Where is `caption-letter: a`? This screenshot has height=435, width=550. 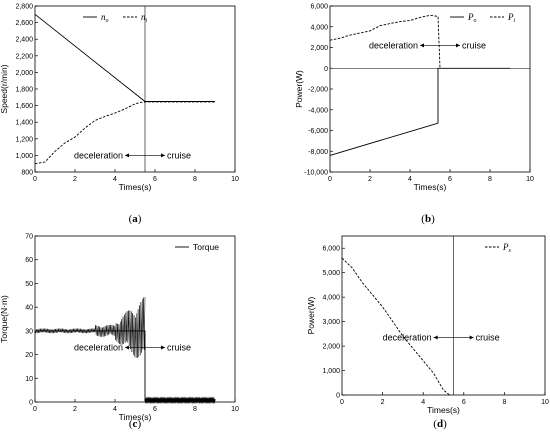
caption-letter: a is located at coordinates (135, 219).